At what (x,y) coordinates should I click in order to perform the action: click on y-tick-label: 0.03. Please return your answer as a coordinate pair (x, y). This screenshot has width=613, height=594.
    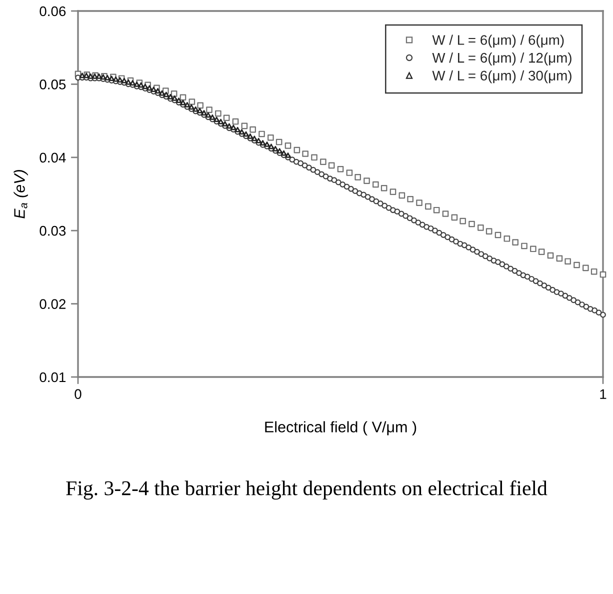
    Looking at the image, I should click on (53, 231).